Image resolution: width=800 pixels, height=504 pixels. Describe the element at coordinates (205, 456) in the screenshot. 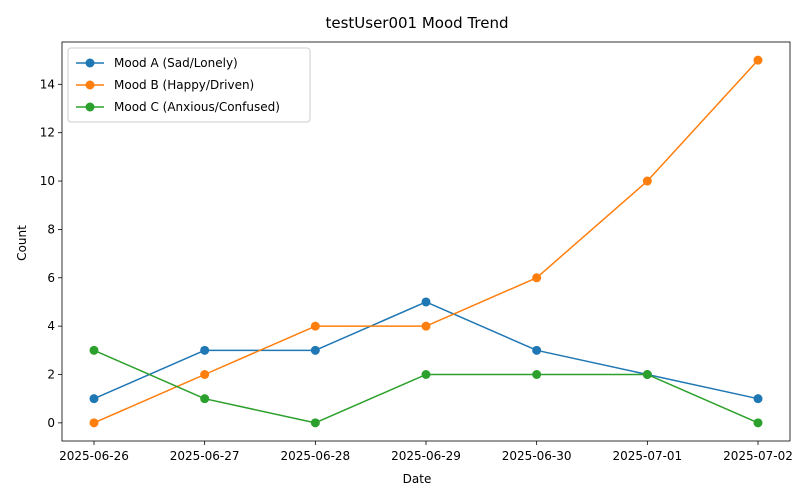

I see `x-tick-label: 2025-06-27` at that location.